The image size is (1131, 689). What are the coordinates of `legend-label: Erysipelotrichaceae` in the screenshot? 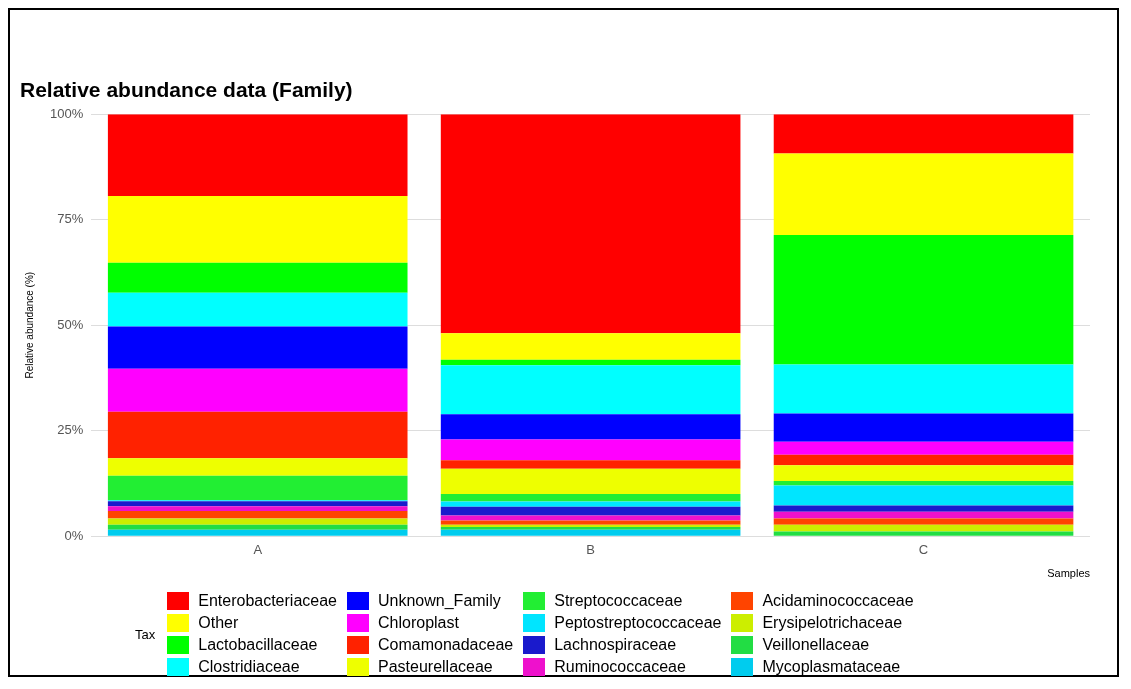 It's located at (832, 623).